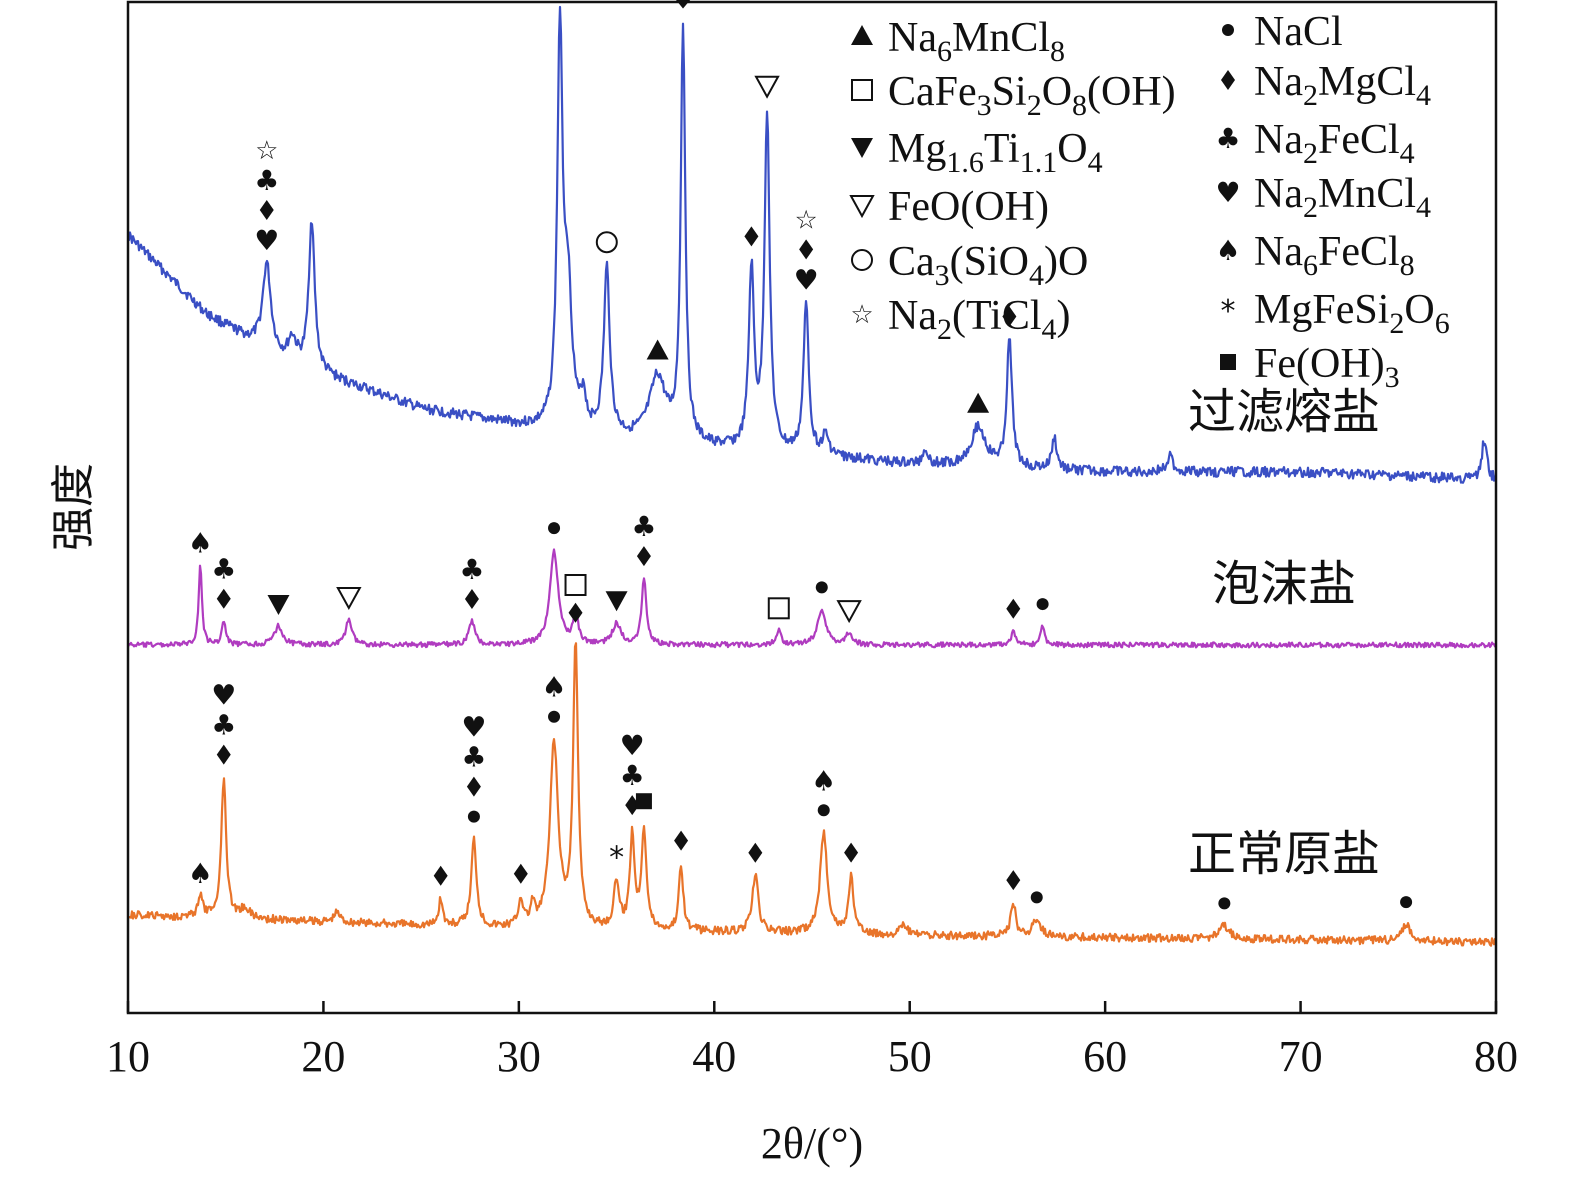 The height and width of the screenshot is (1181, 1575). I want to click on legend-label: Na6FeCl8, so click(1334, 255).